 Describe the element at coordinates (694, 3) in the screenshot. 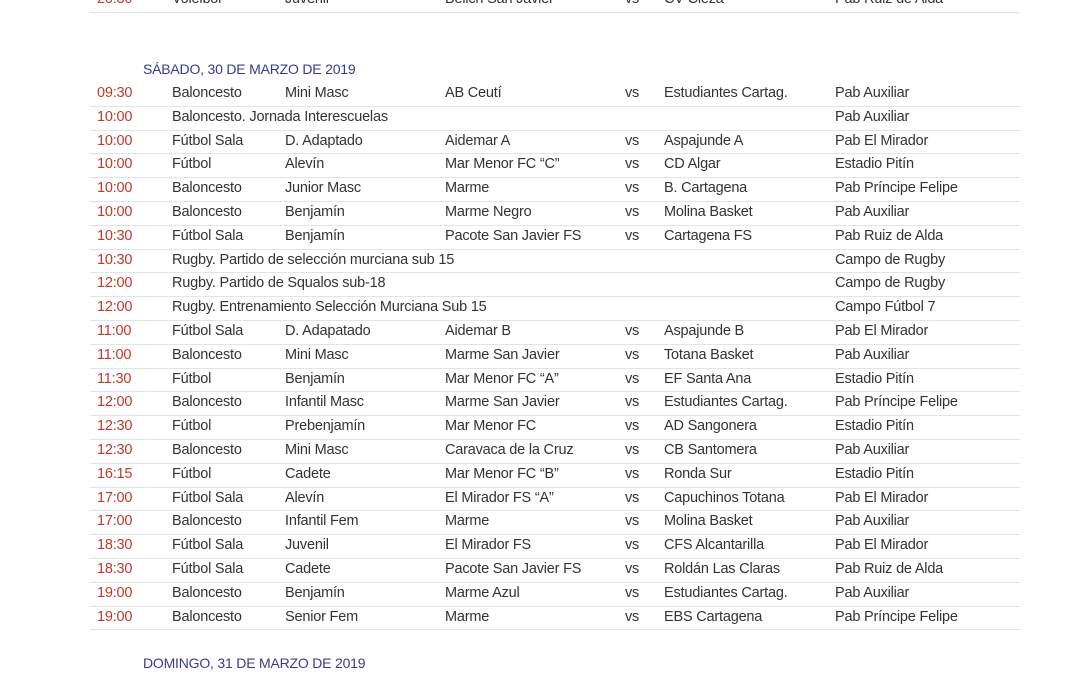

I see `cell-away: CV Cieza` at that location.